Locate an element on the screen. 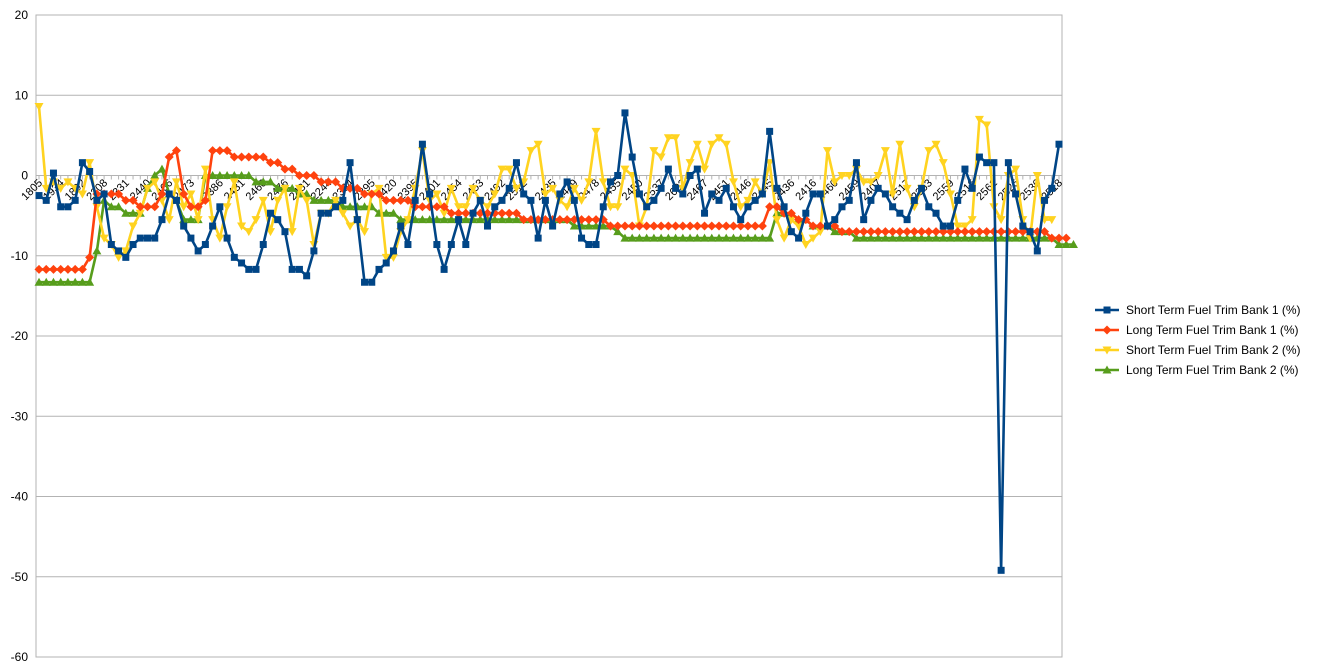 This screenshot has height=669, width=1318. legend-label: Long Term Fuel Trim Bank 2 (%) is located at coordinates (1212, 370).